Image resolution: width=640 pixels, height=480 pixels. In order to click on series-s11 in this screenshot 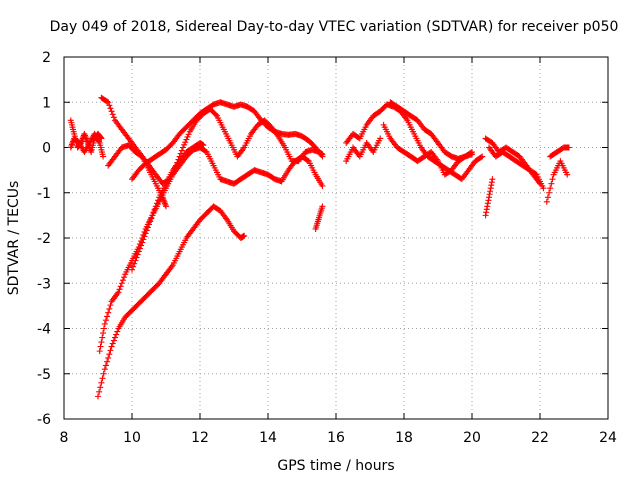, I will do `click(363, 150)`.